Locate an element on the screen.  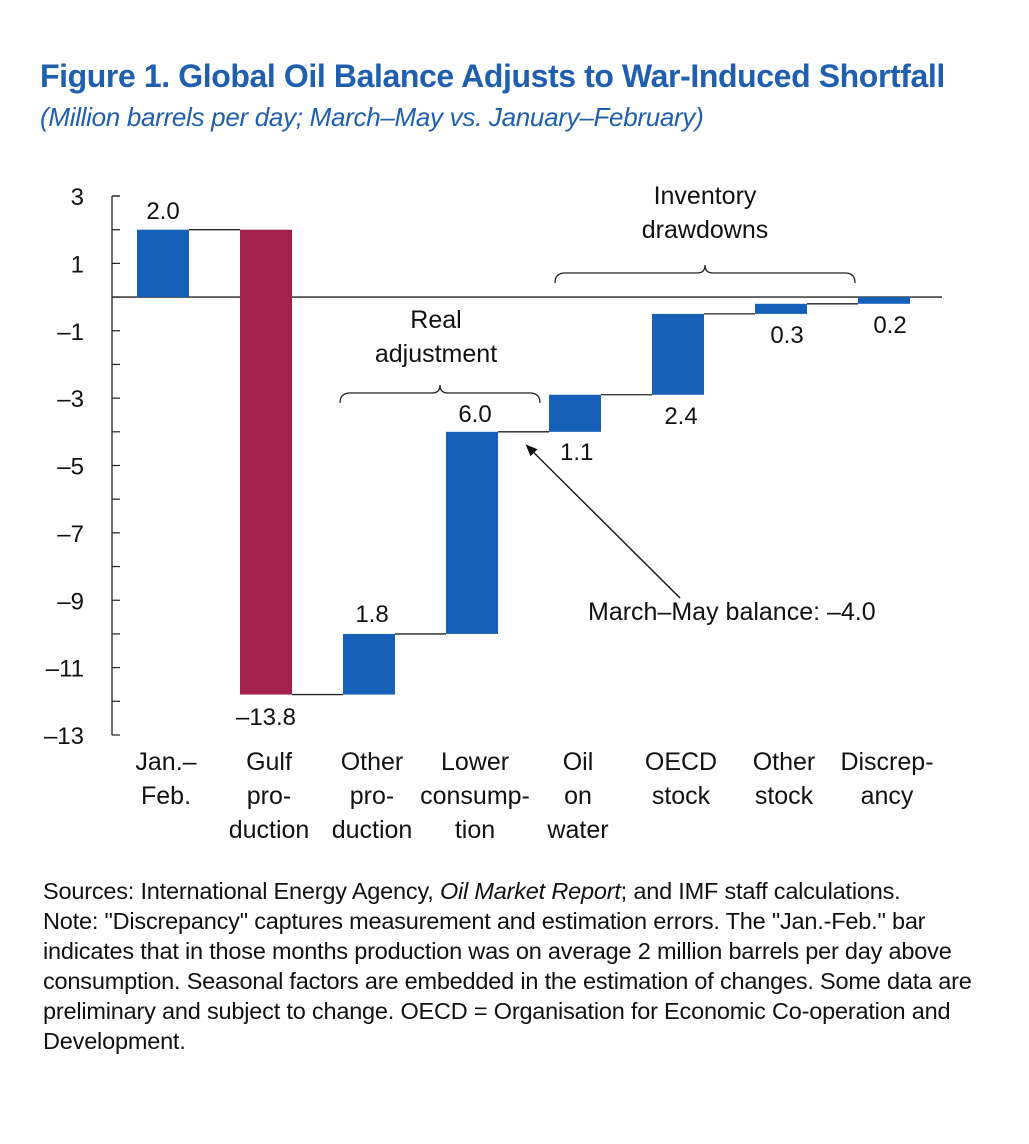
value-label: 1.8 is located at coordinates (371, 614).